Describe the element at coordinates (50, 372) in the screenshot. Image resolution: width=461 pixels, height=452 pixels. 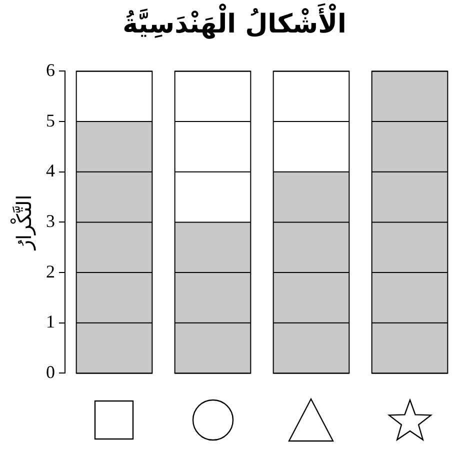
I see `y-tick-label: 0` at that location.